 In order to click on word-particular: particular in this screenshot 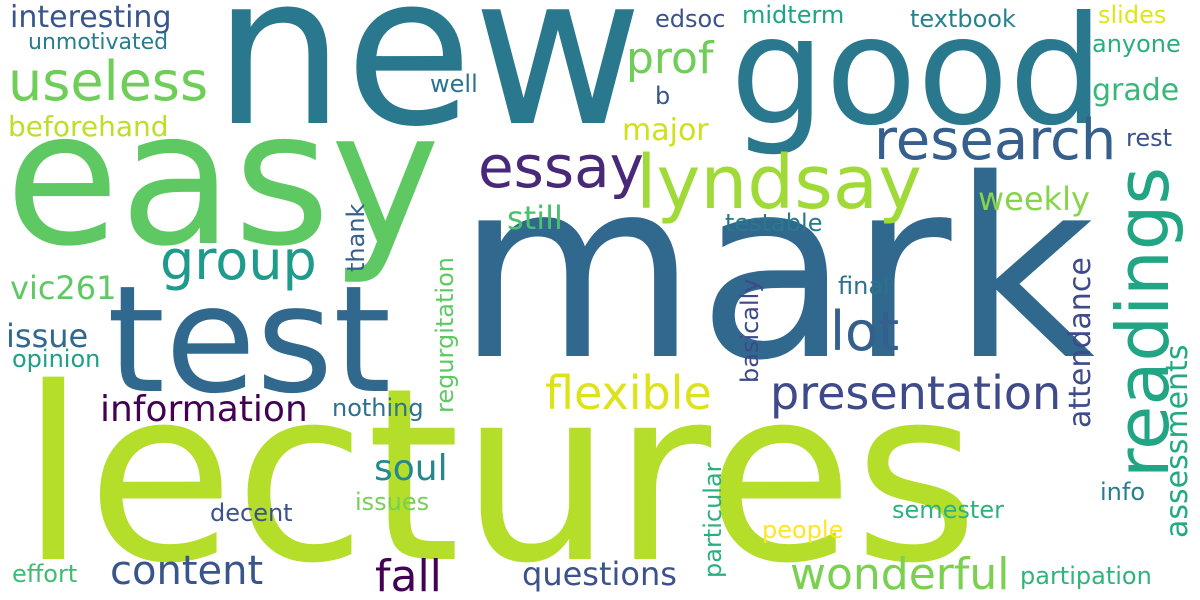, I will do `click(713, 520)`.